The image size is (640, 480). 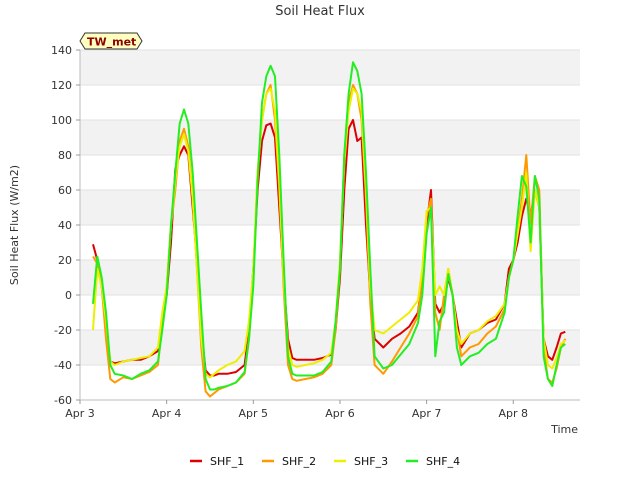 I want to click on legend-item: SHF_1, so click(x=217, y=461).